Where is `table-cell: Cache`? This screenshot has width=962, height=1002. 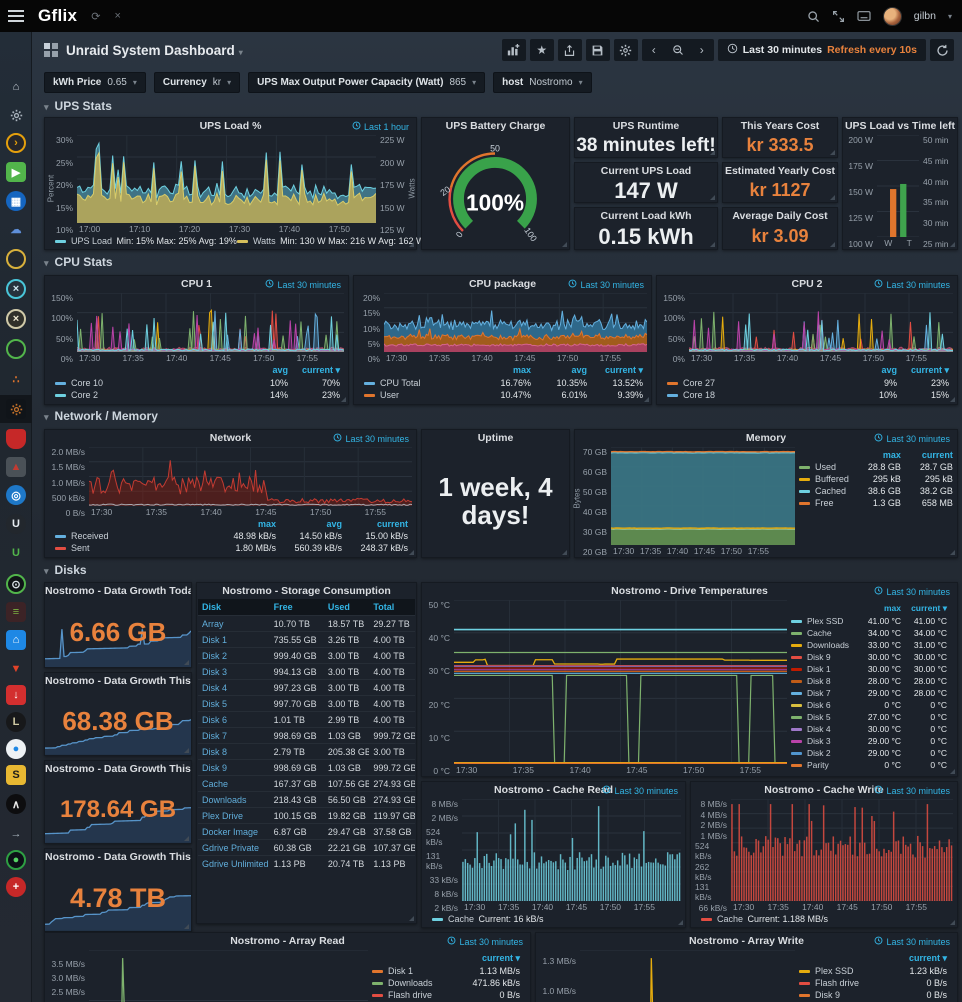
table-cell: Cache is located at coordinates (234, 783).